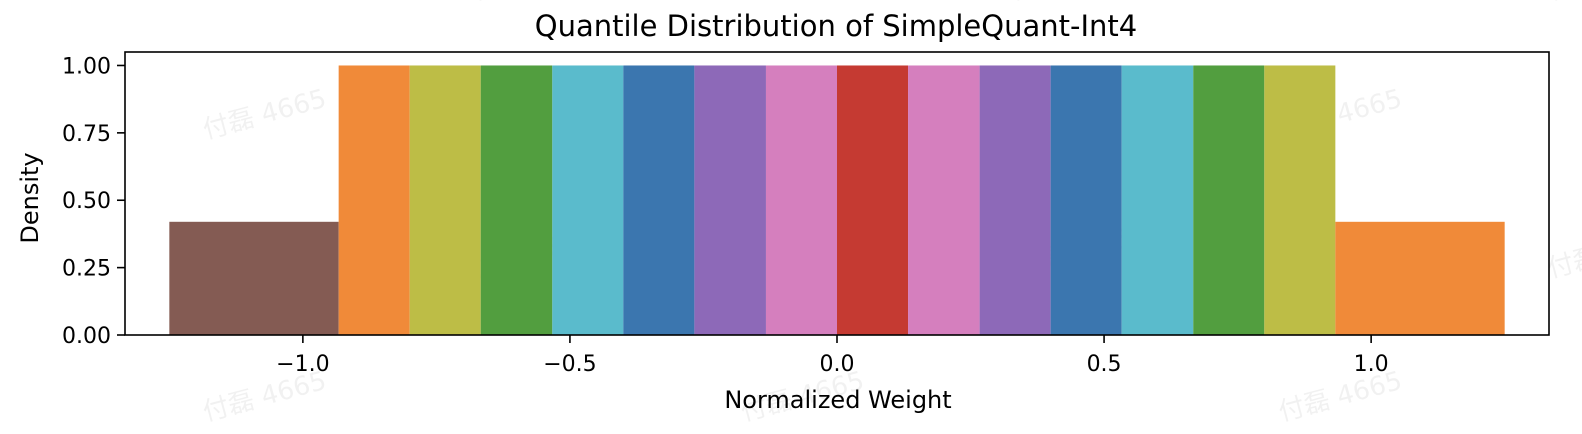 The height and width of the screenshot is (434, 1582). What do you see at coordinates (1371, 364) in the screenshot?
I see `x-tick-label: 1.0` at bounding box center [1371, 364].